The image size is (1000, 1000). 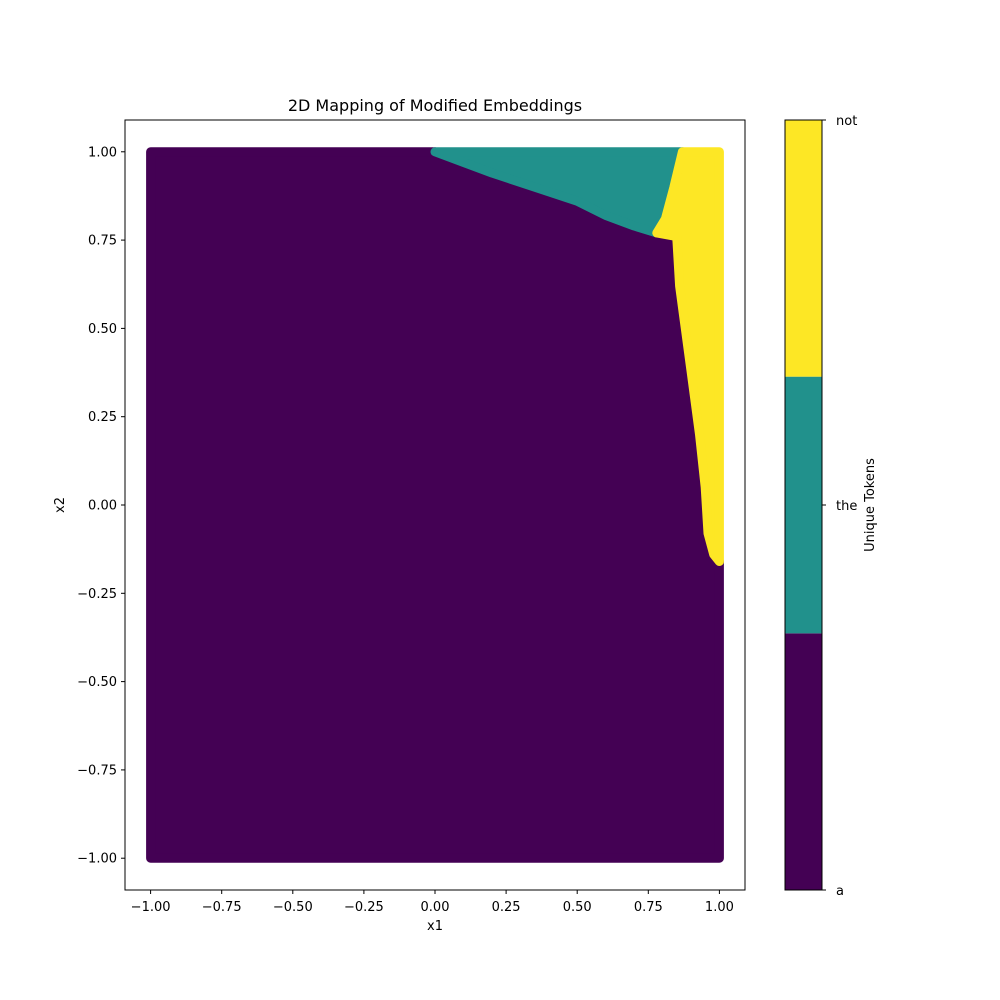 I want to click on x-tick-label: 0.00, so click(x=435, y=907).